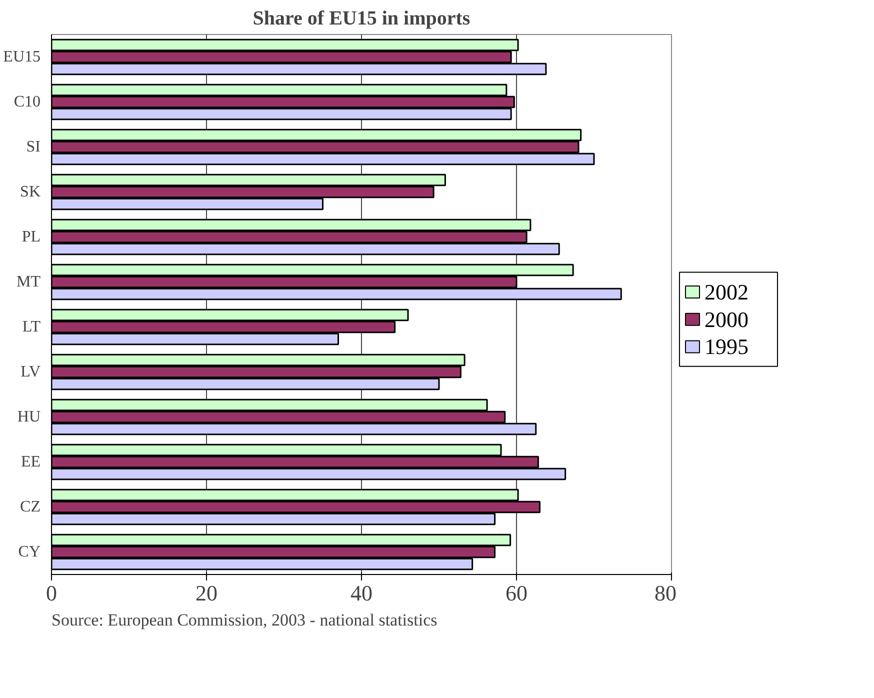  Describe the element at coordinates (726, 347) in the screenshot. I see `legend-label: 1995` at that location.